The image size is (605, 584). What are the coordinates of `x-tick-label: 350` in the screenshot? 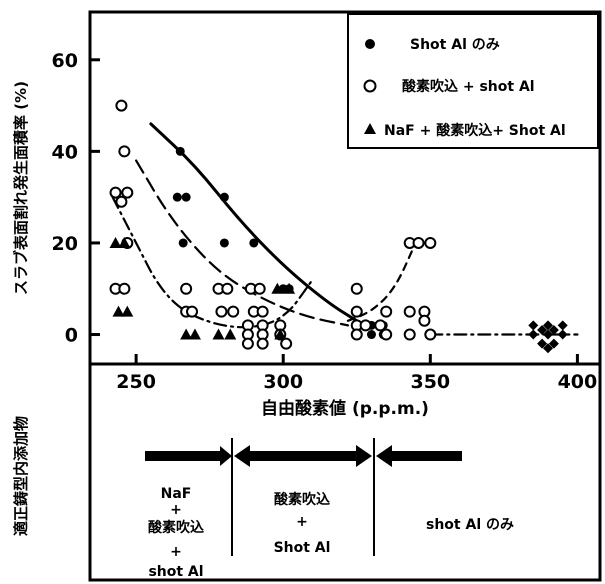 It's located at (430, 382).